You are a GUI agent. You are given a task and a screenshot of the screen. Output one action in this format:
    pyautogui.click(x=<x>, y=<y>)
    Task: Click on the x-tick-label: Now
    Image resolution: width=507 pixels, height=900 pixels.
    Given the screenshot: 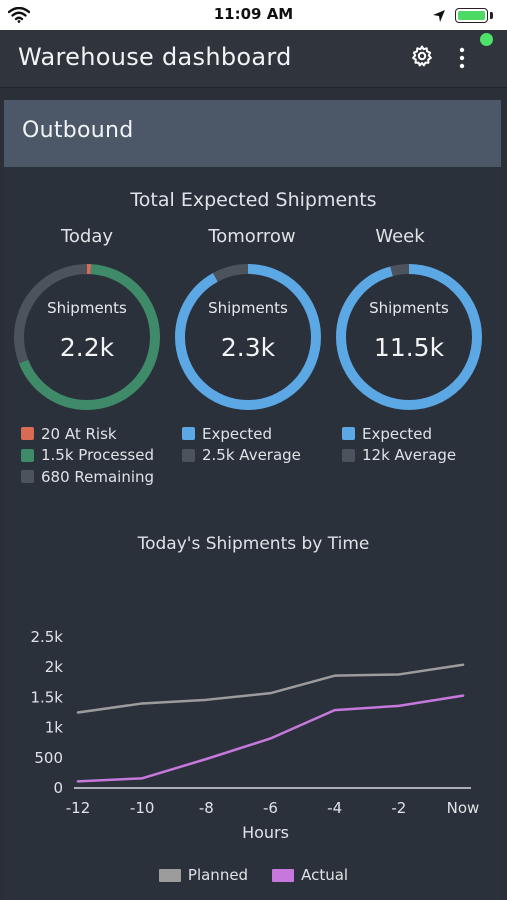 What is the action you would take?
    pyautogui.click(x=463, y=808)
    